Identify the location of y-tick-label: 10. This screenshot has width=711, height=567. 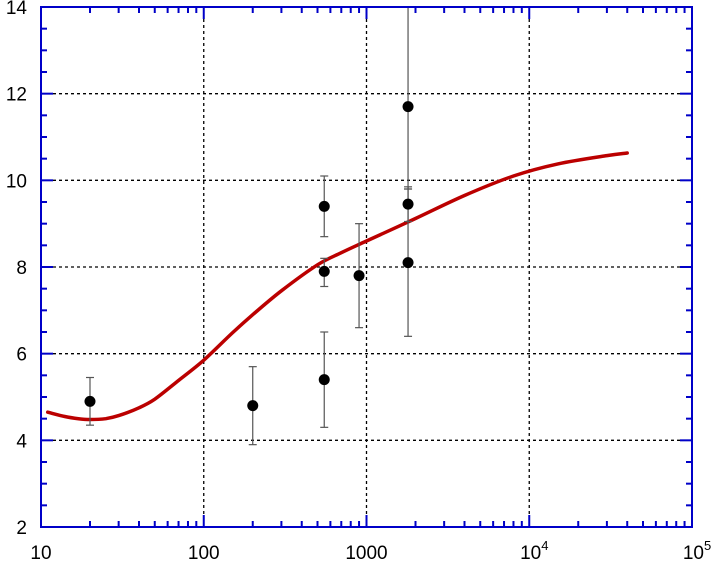
(16, 181).